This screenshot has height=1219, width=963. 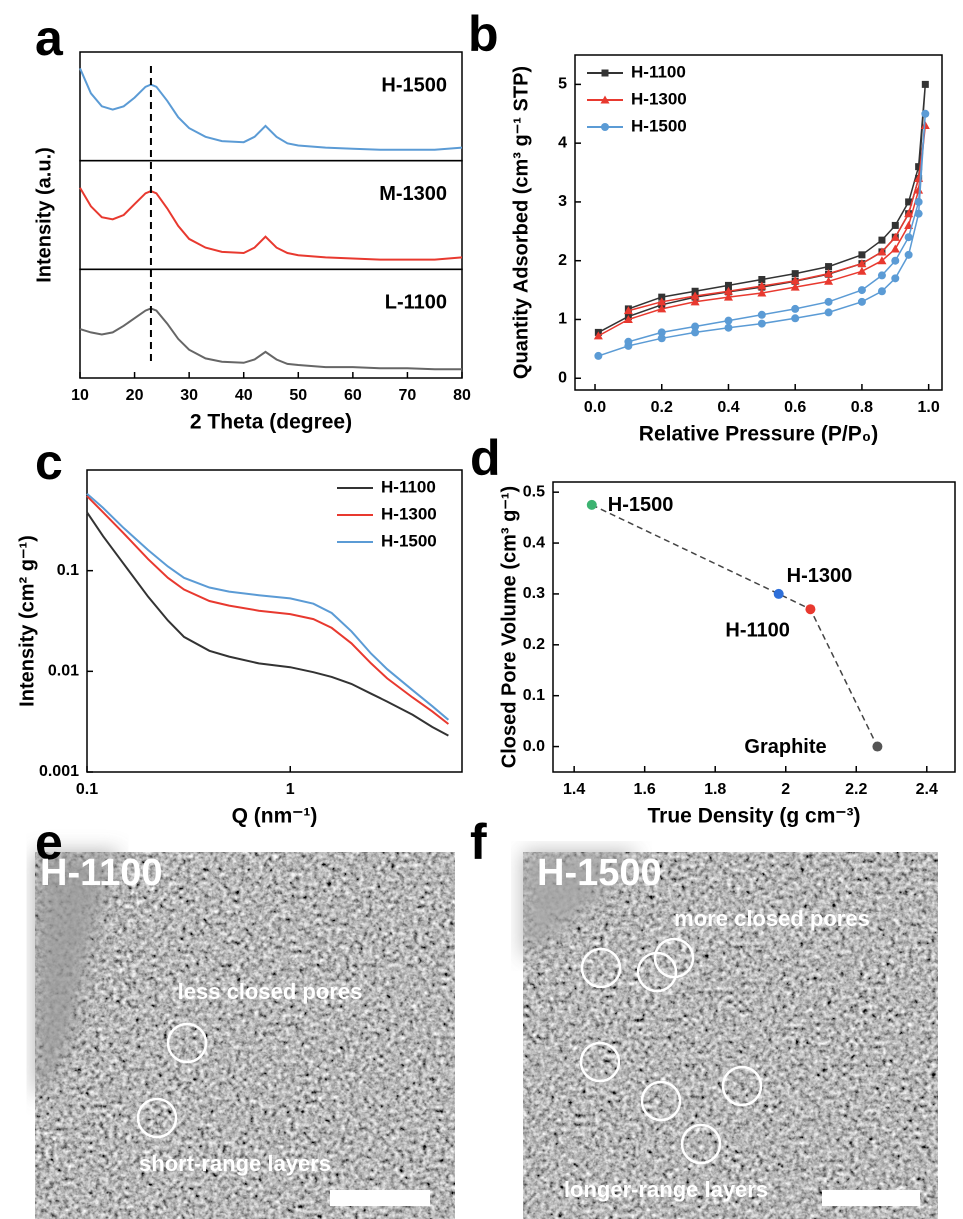 What do you see at coordinates (485, 458) in the screenshot?
I see `panel-letter: d` at bounding box center [485, 458].